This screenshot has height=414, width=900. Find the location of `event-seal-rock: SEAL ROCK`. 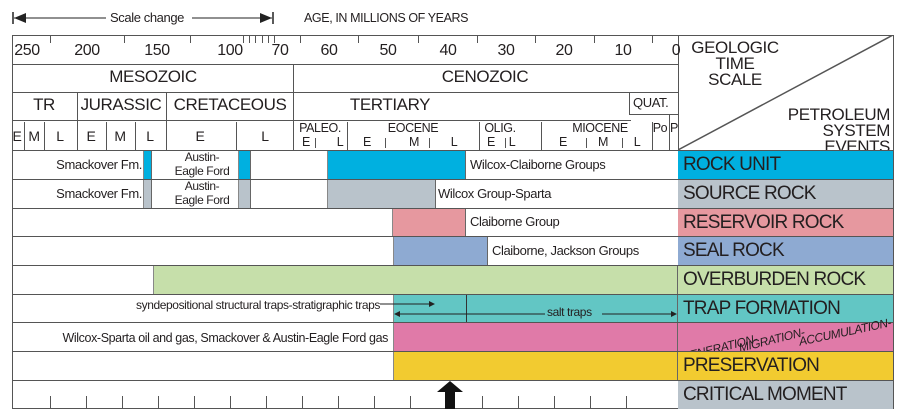

event-seal-rock: SEAL ROCK is located at coordinates (785, 250).